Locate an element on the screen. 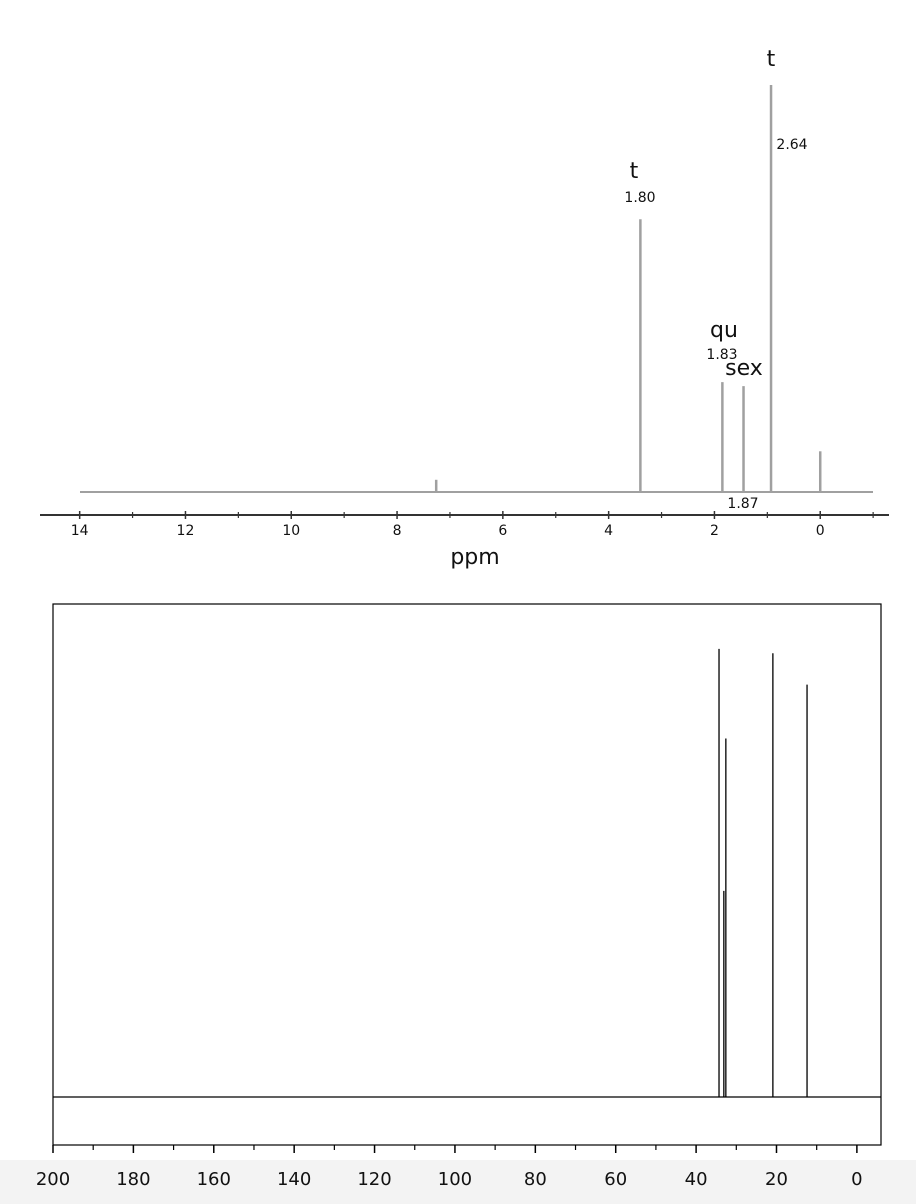 The height and width of the screenshot is (1204, 916). x-tick-label: 80 is located at coordinates (535, 1179).